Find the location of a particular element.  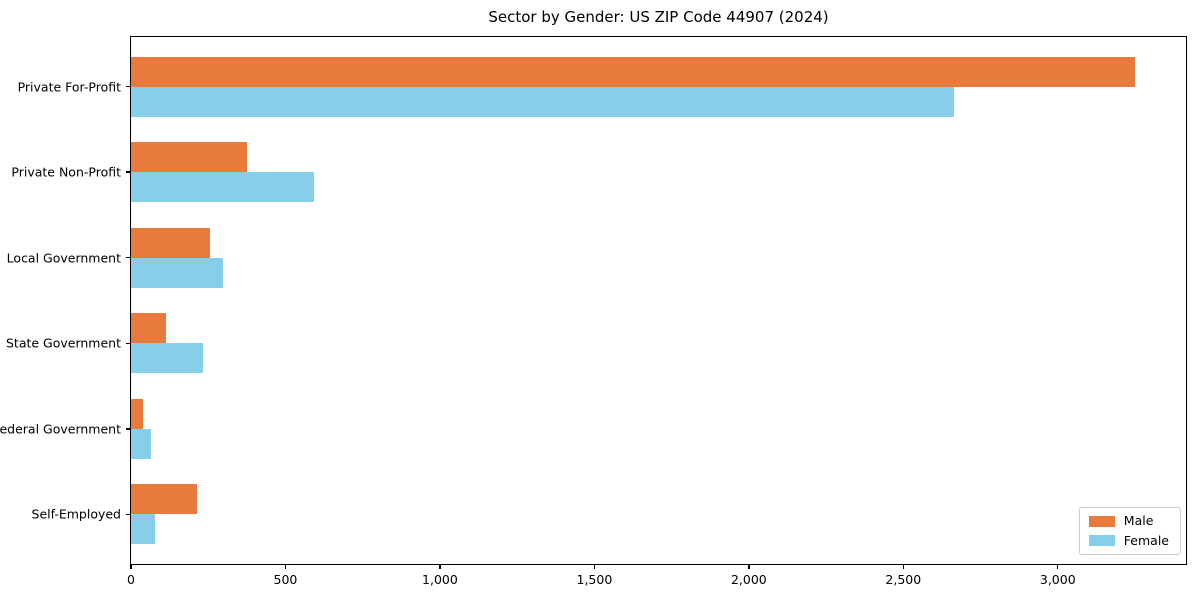

legend-entry-male: Male is located at coordinates (1128, 520).